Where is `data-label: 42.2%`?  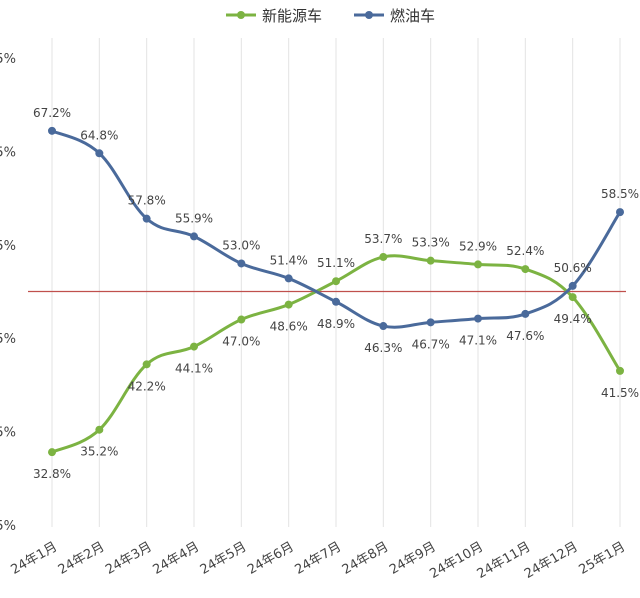 data-label: 42.2% is located at coordinates (147, 386).